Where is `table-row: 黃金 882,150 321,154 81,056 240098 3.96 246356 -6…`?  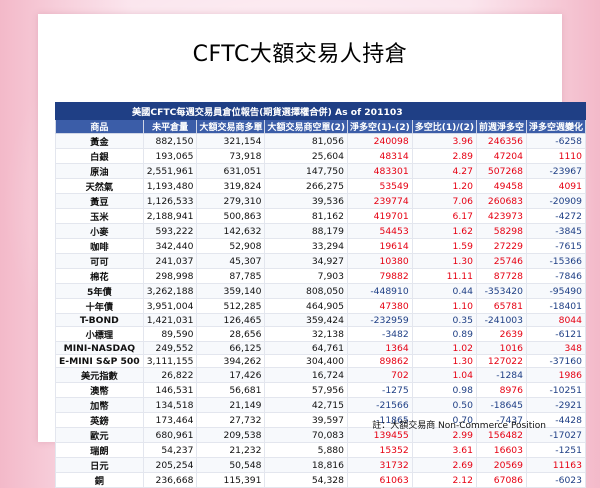 table-row: 黃金 882,150 321,154 81,056 240098 3.96 246356 -6… is located at coordinates (321, 141).